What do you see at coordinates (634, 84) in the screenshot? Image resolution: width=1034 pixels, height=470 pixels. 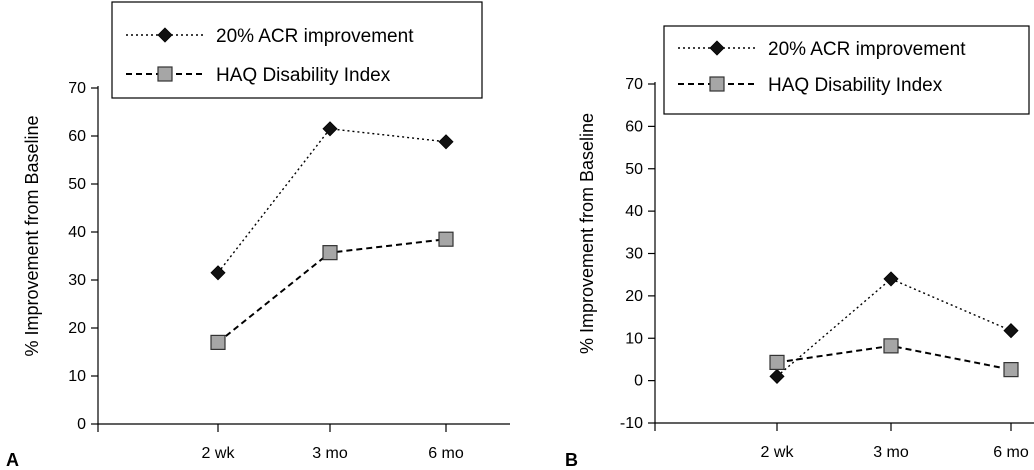 I see `chart-b-y-tick-label: 70` at bounding box center [634, 84].